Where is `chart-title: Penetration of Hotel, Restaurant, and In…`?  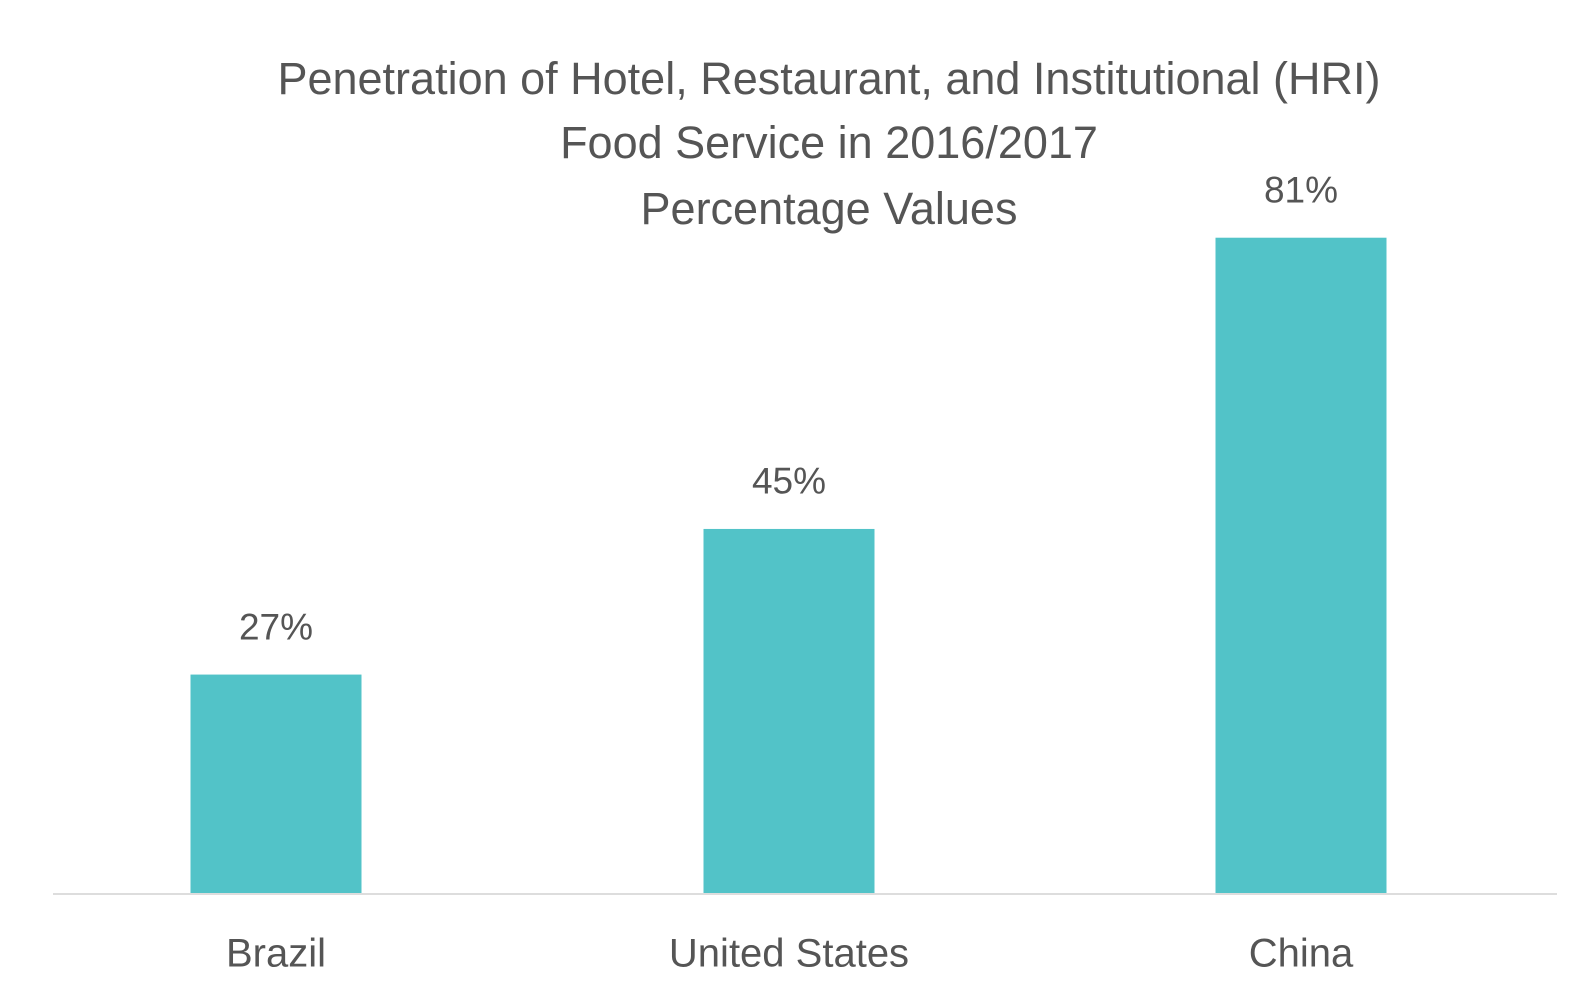 chart-title: Penetration of Hotel, Restaurant, and In… is located at coordinates (828, 78).